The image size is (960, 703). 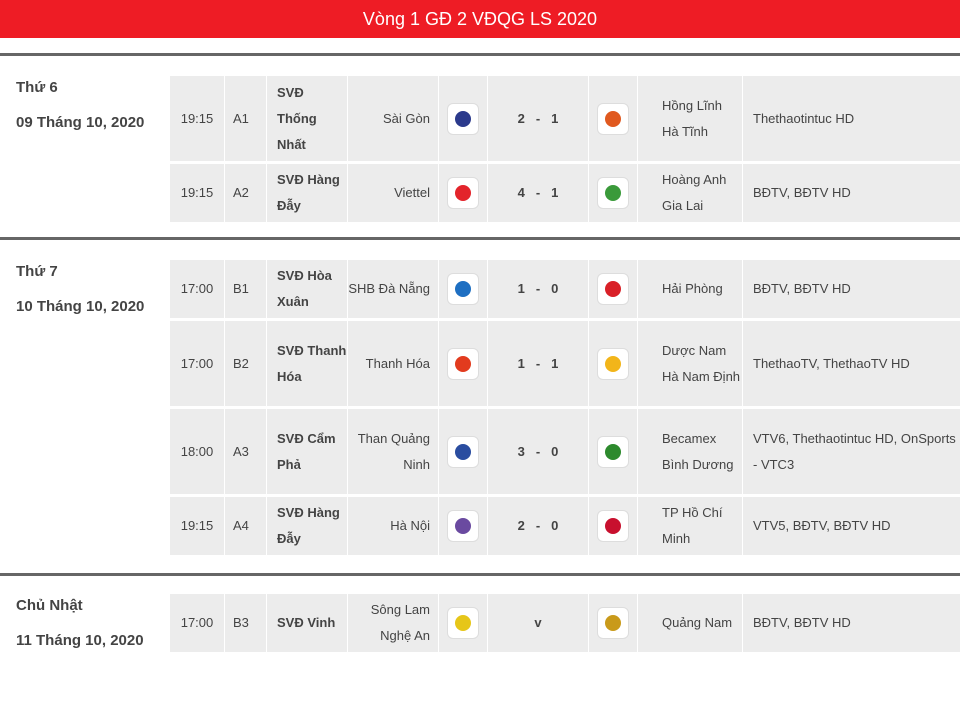 What do you see at coordinates (690, 289) in the screenshot?
I see `away-team: Hải Phòng` at bounding box center [690, 289].